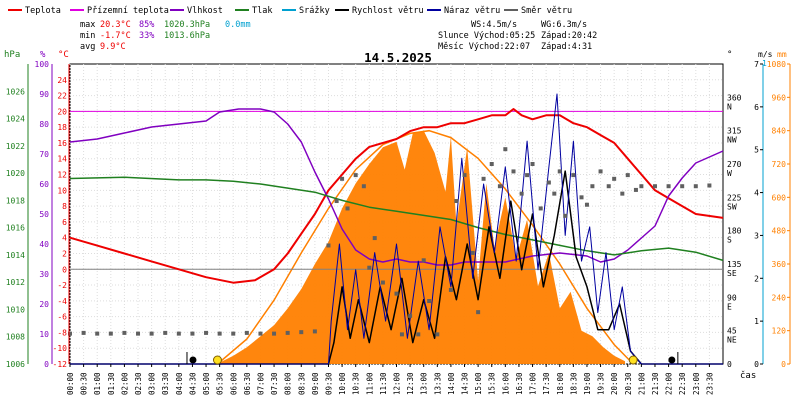  Describe the element at coordinates (314, 11) in the screenshot. I see `legend-label: Srážky` at that location.